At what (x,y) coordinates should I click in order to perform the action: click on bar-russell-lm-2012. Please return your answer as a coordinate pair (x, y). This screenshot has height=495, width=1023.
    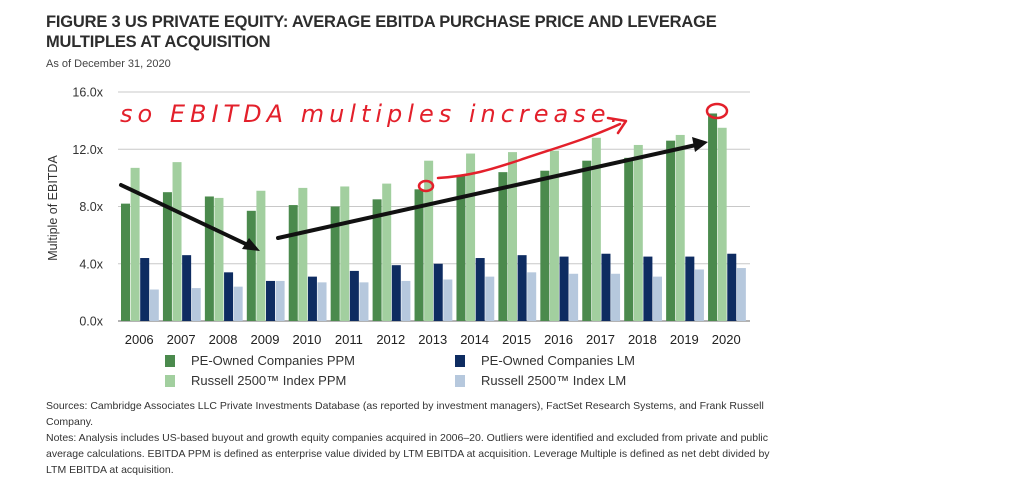
    Looking at the image, I should click on (406, 300).